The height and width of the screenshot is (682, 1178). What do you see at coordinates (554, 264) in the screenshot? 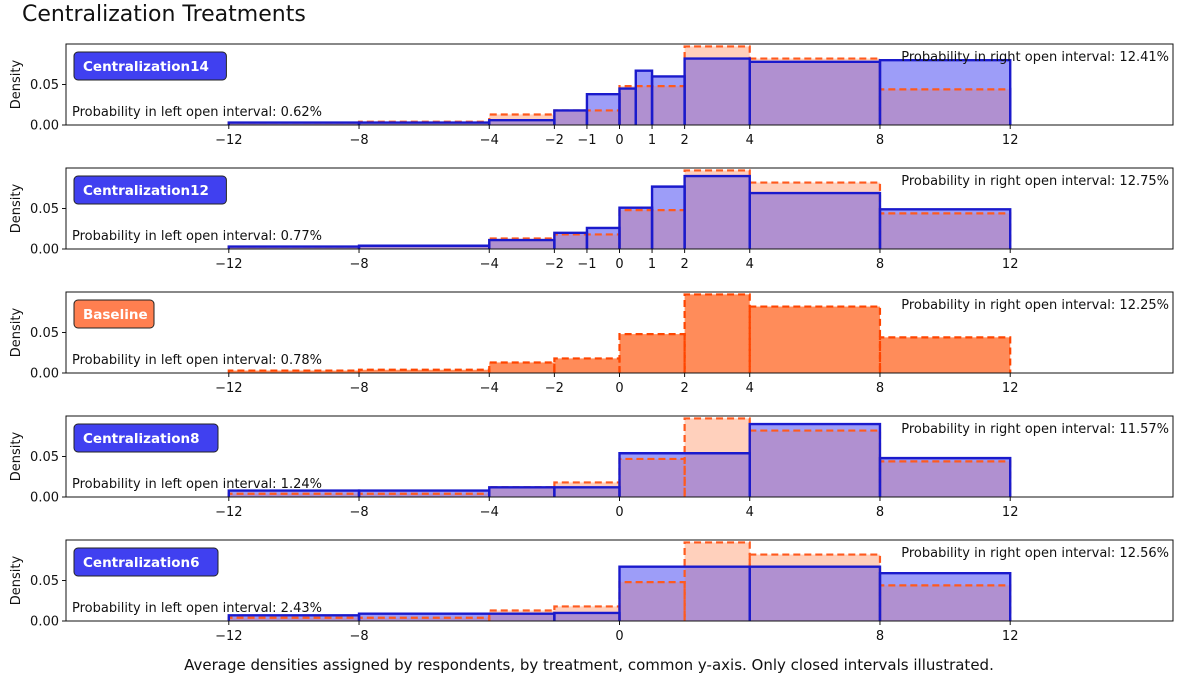
I see `x-tick-label: −2` at bounding box center [554, 264].